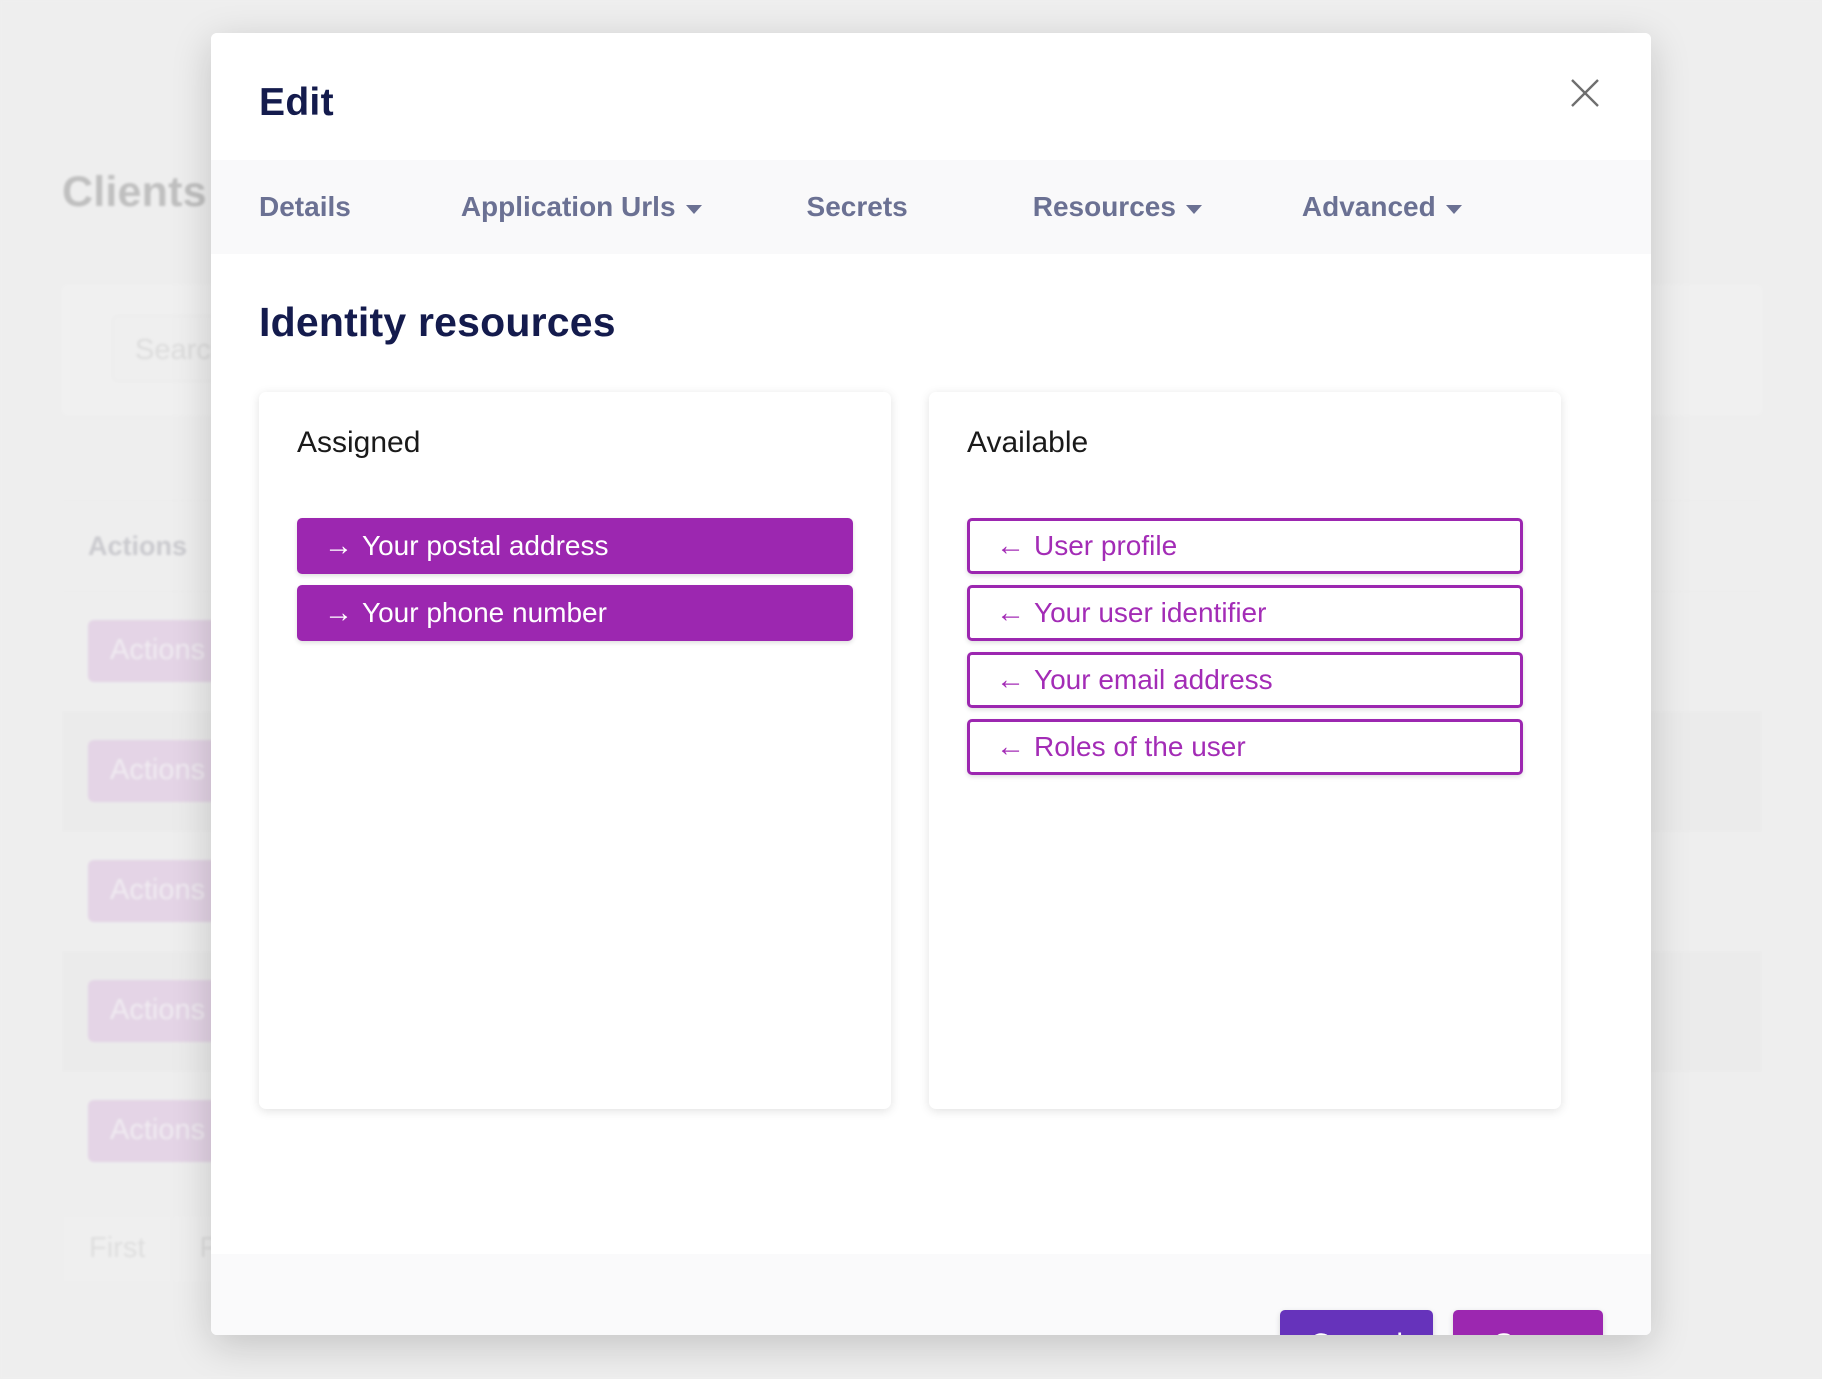 This screenshot has width=1822, height=1379. I want to click on close-icon, so click(1585, 93).